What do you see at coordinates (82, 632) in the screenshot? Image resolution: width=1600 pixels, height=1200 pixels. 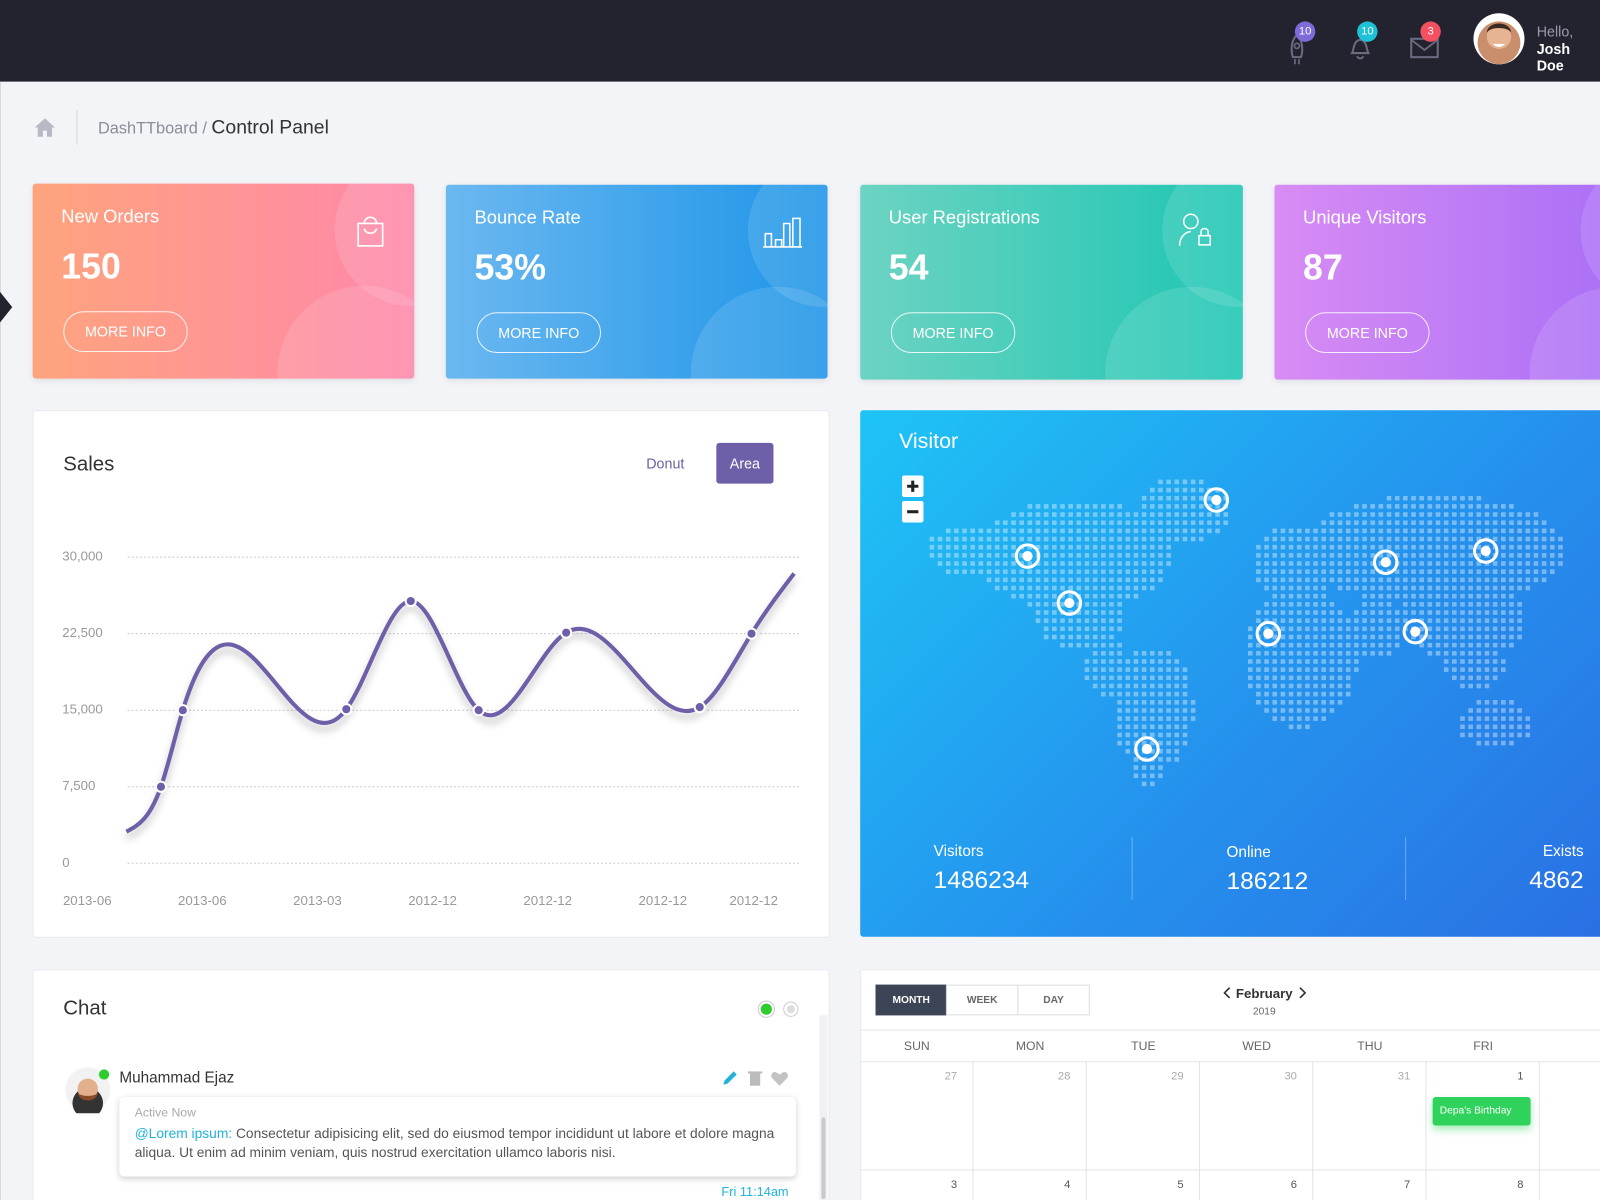 I see `y-tick-label: 22,500` at bounding box center [82, 632].